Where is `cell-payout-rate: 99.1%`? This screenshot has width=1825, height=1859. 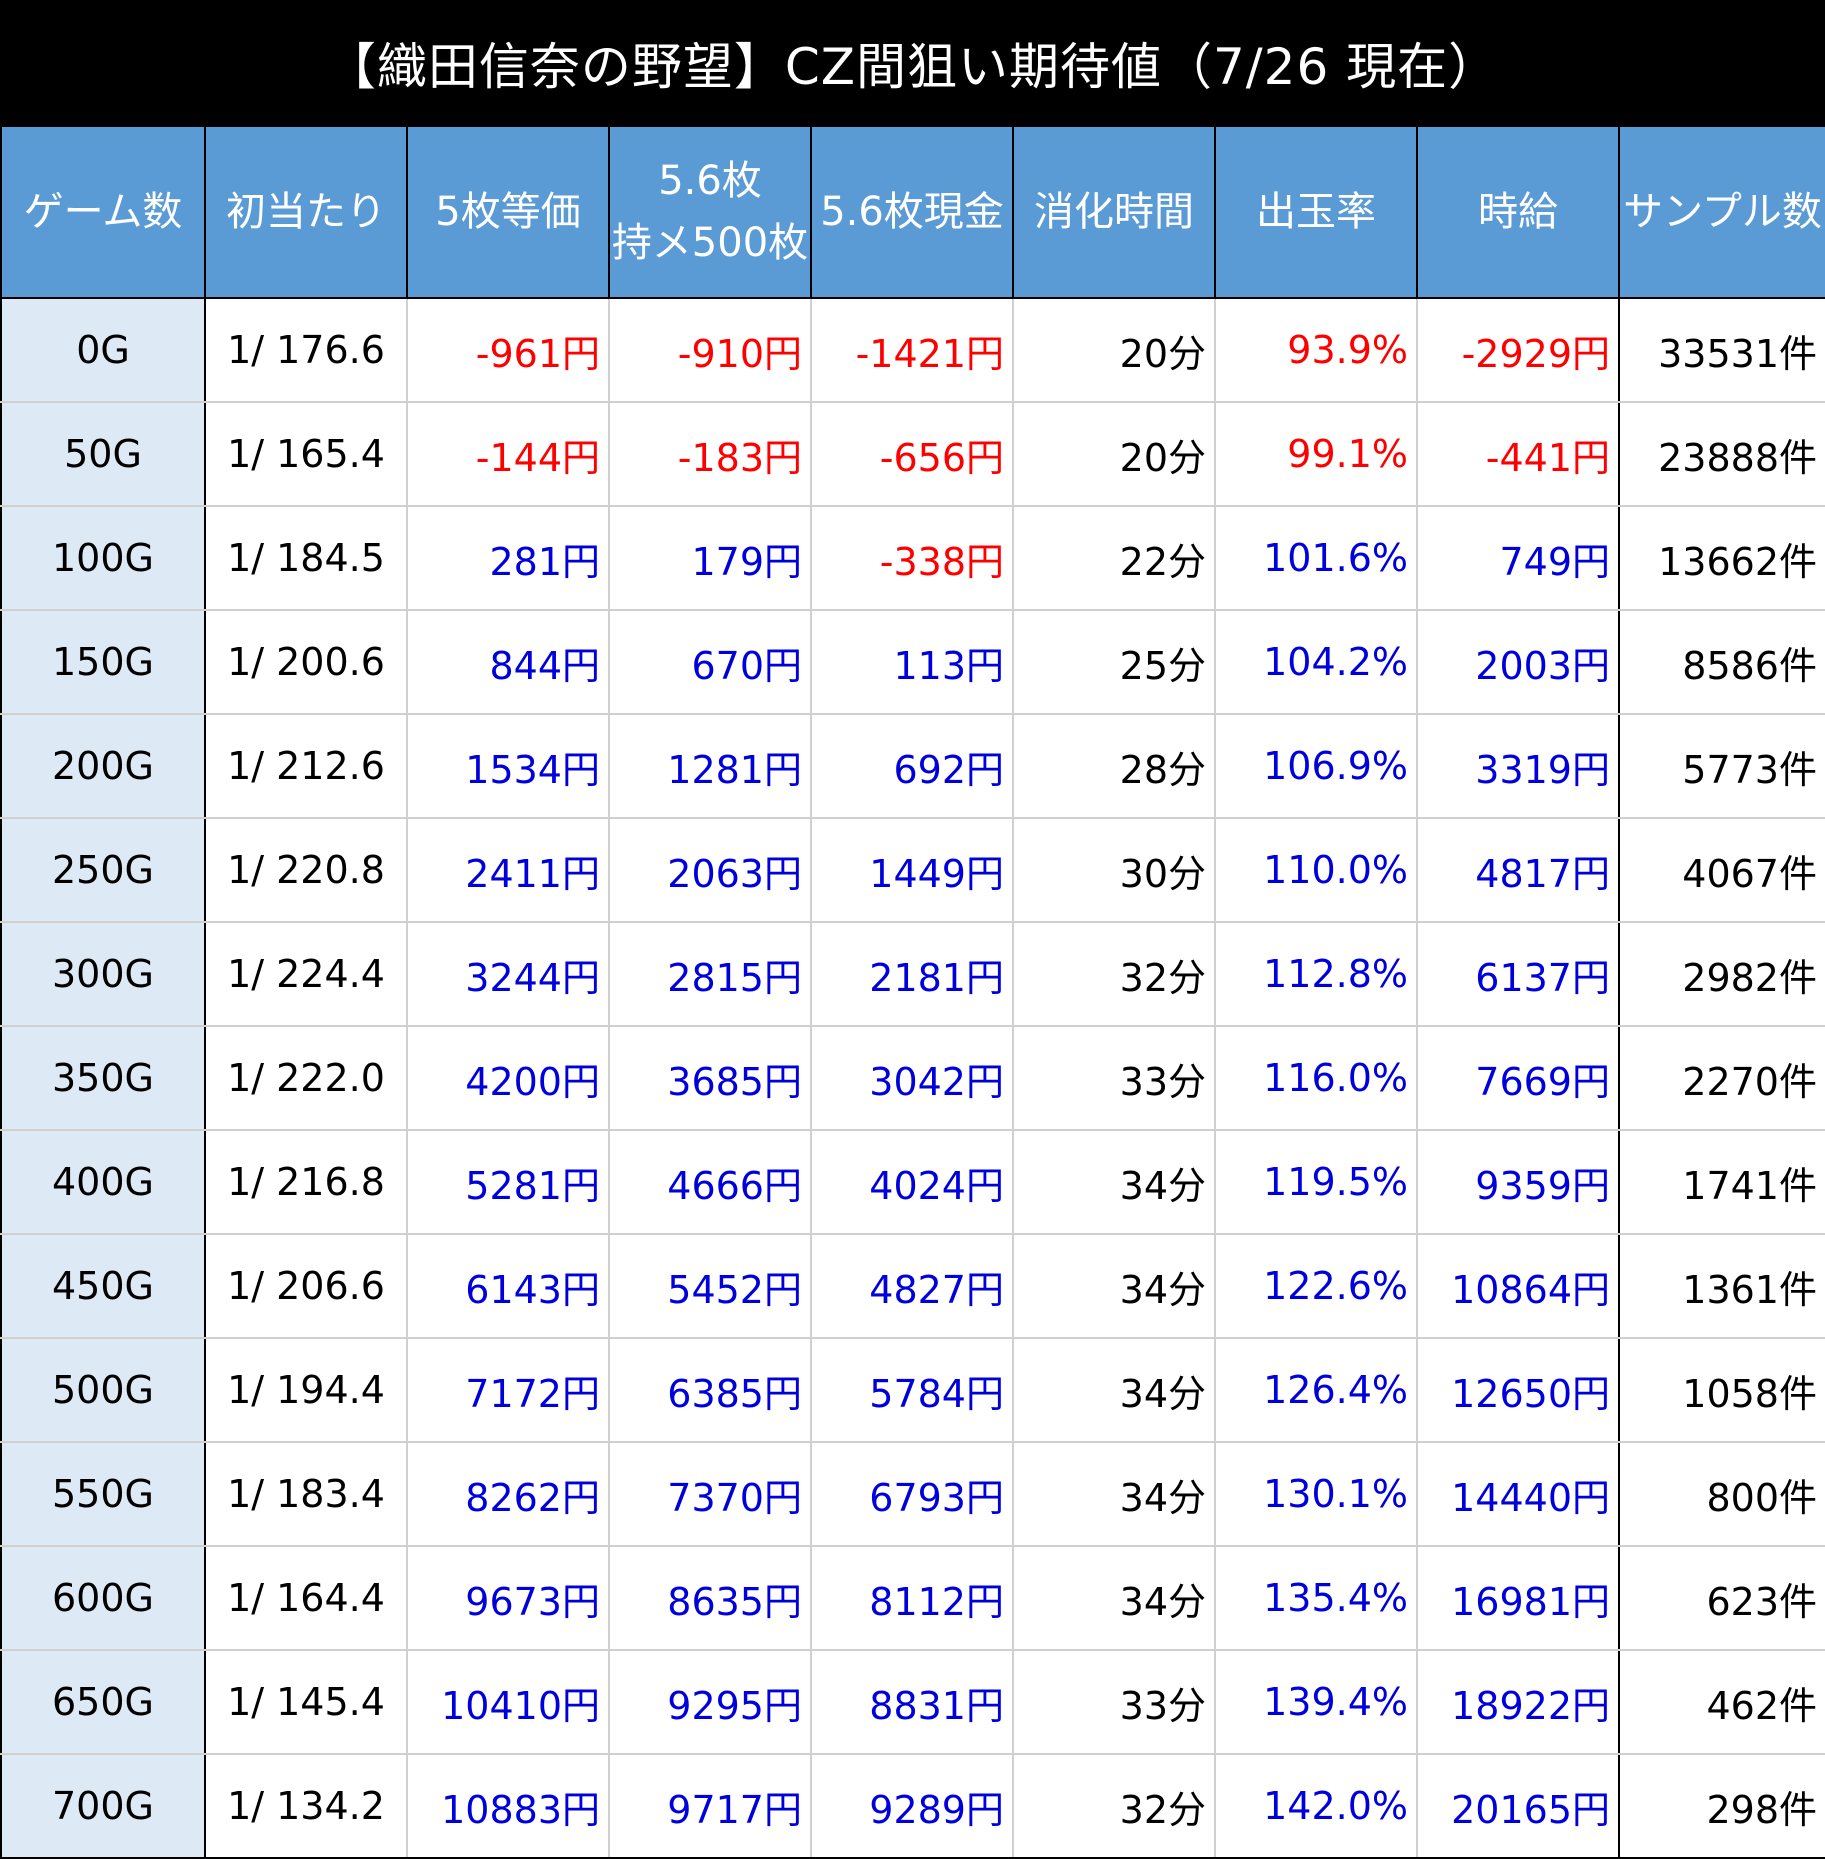 cell-payout-rate: 99.1% is located at coordinates (1315, 454).